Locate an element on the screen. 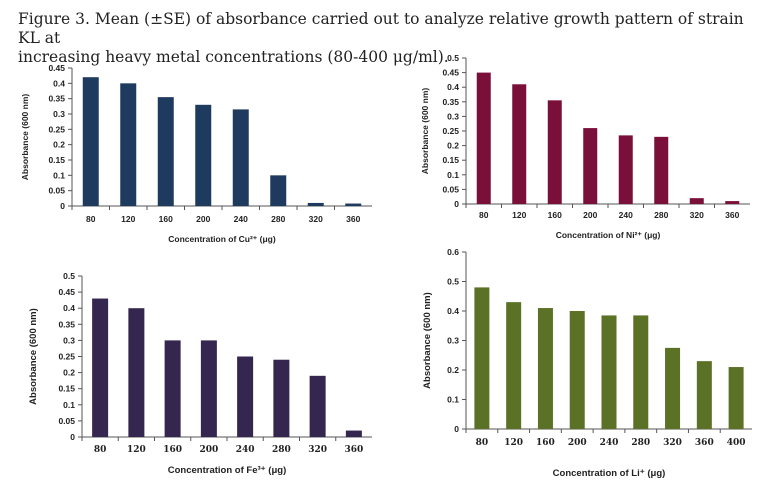  x-axis-title: Concentration of Ni²⁺ (μg) is located at coordinates (608, 235).